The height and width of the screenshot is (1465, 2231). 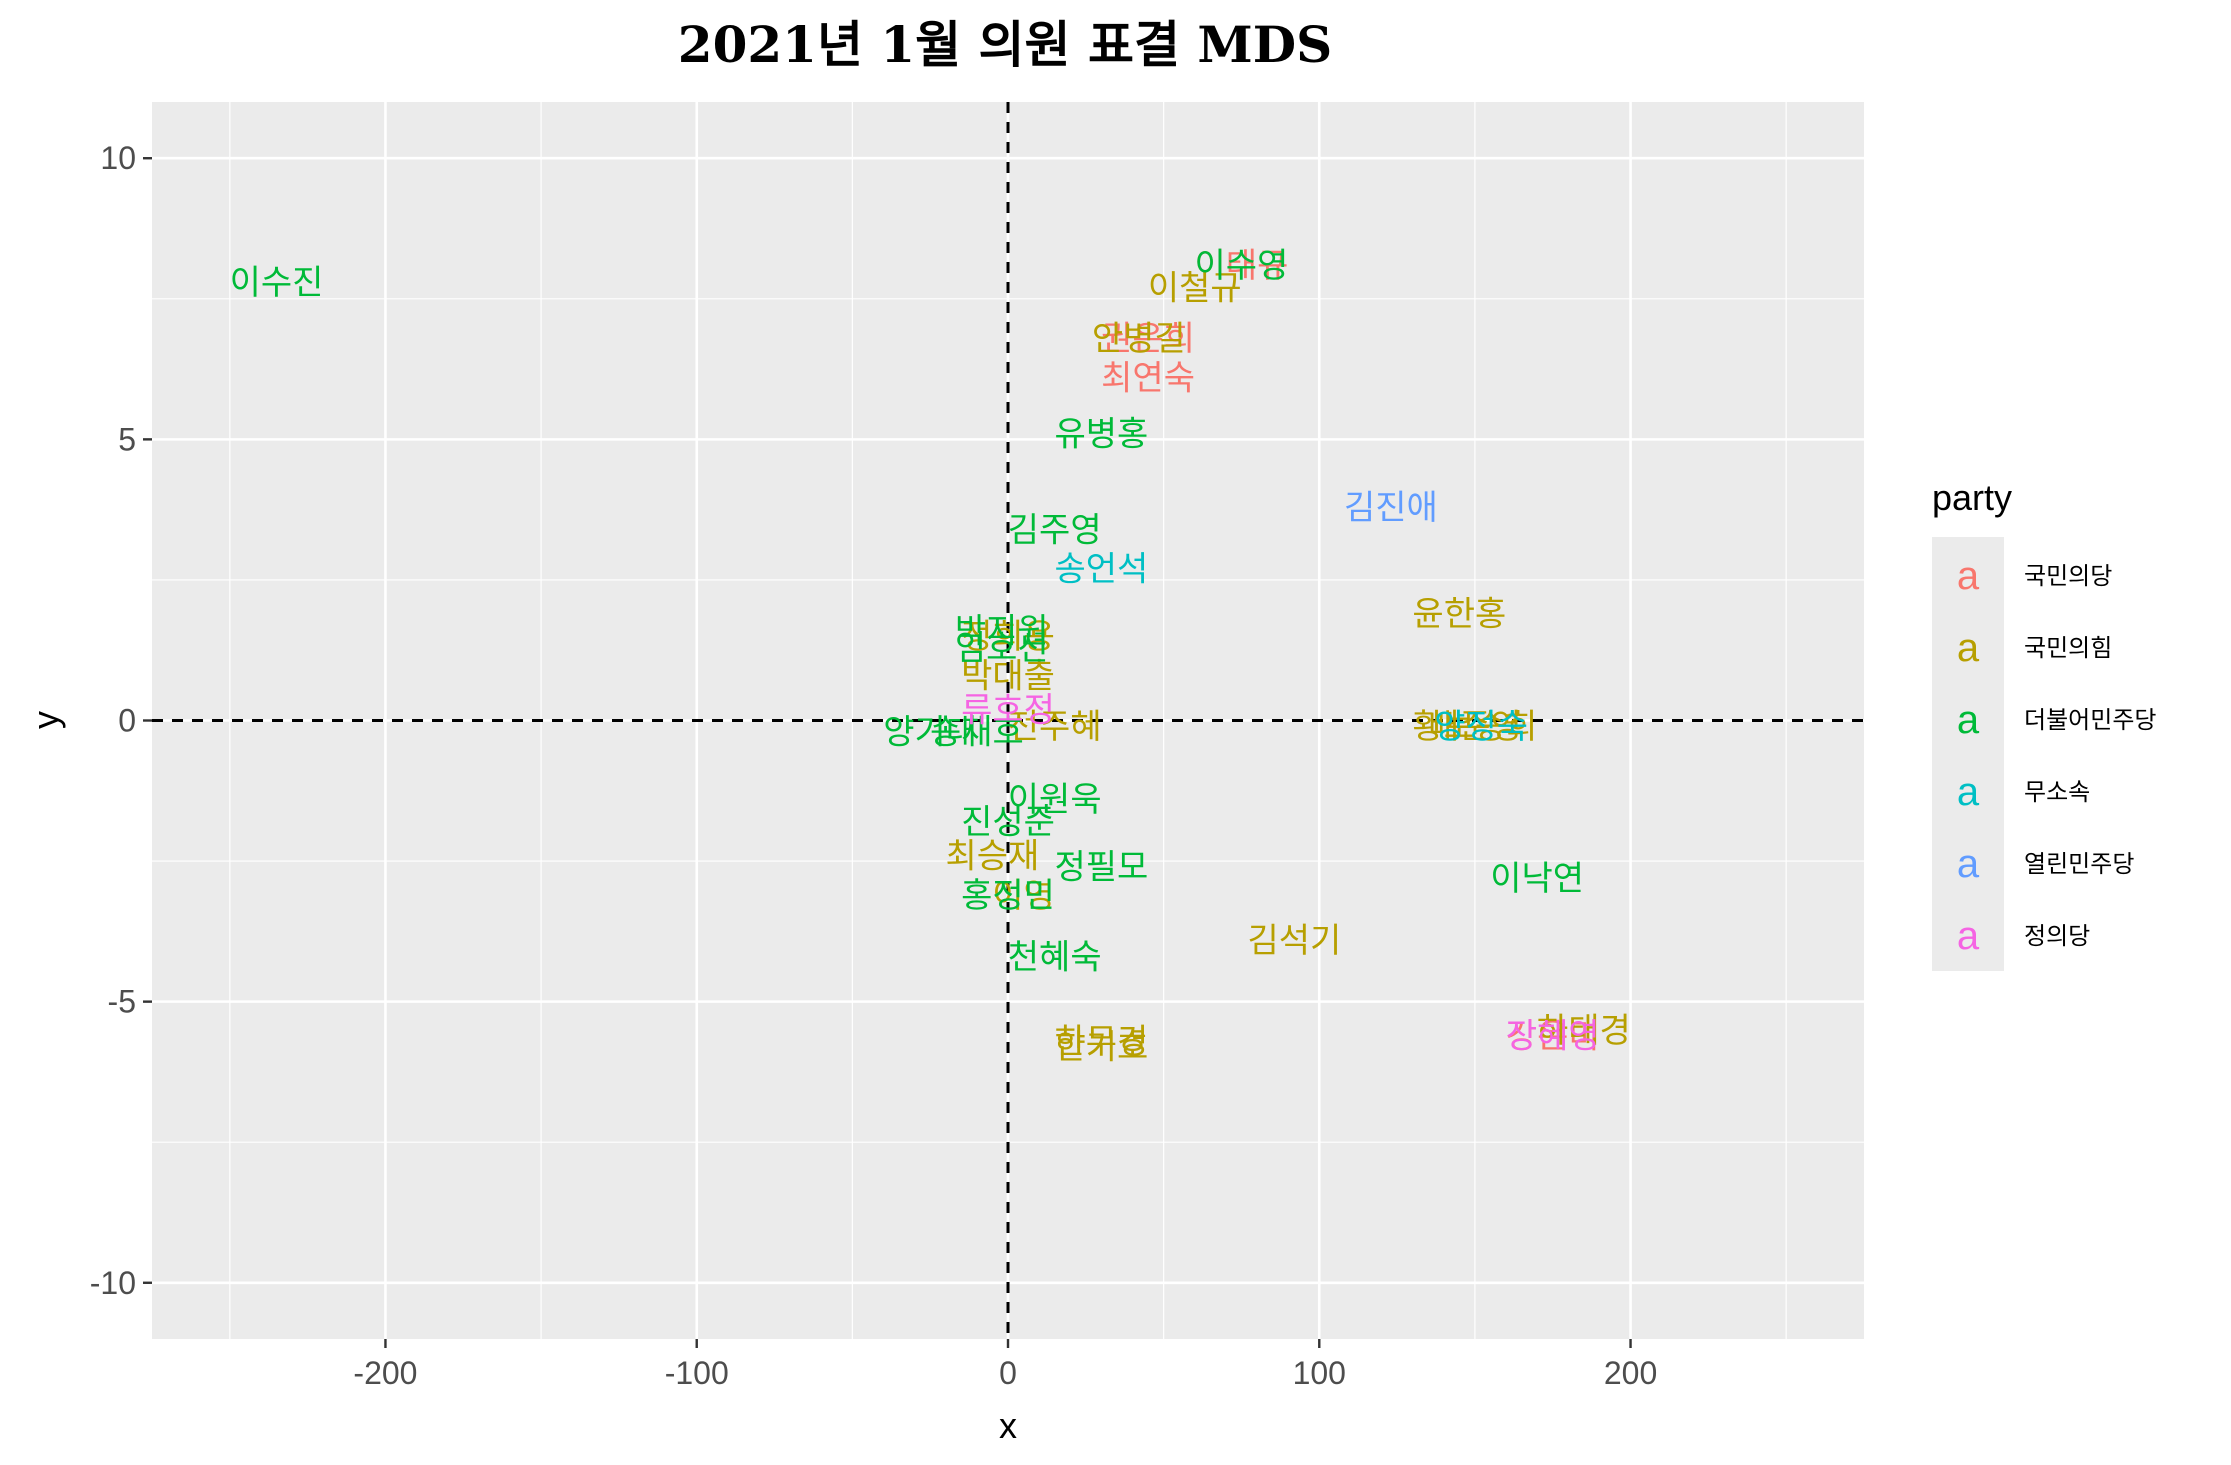 I want to click on point-label: 이태규, so click(x=1242, y=266).